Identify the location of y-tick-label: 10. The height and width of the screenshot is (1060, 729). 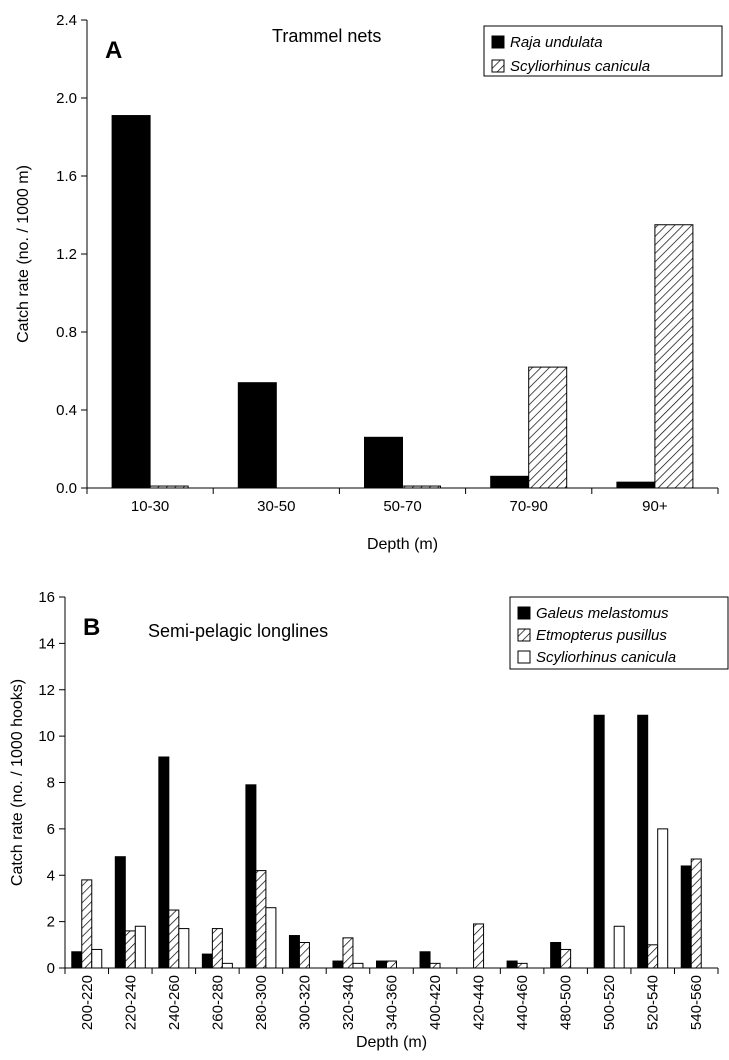
(46, 736).